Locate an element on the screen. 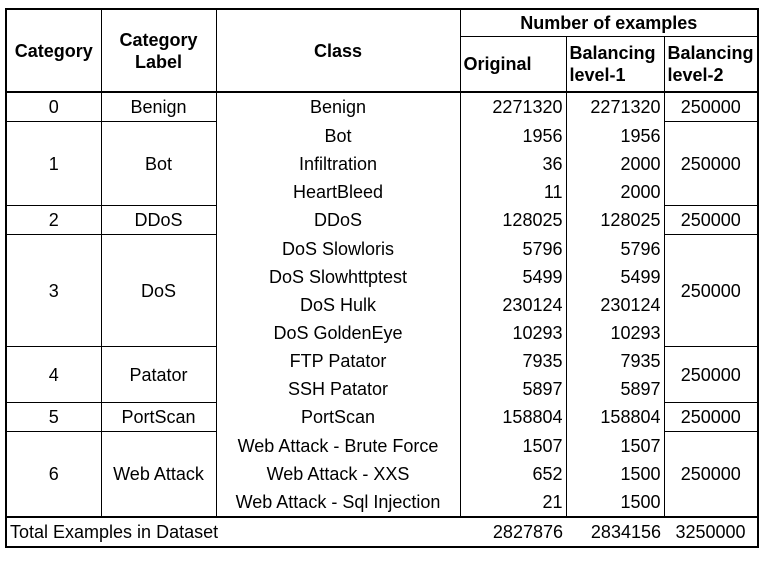  class-cell: PortScan is located at coordinates (338, 417).